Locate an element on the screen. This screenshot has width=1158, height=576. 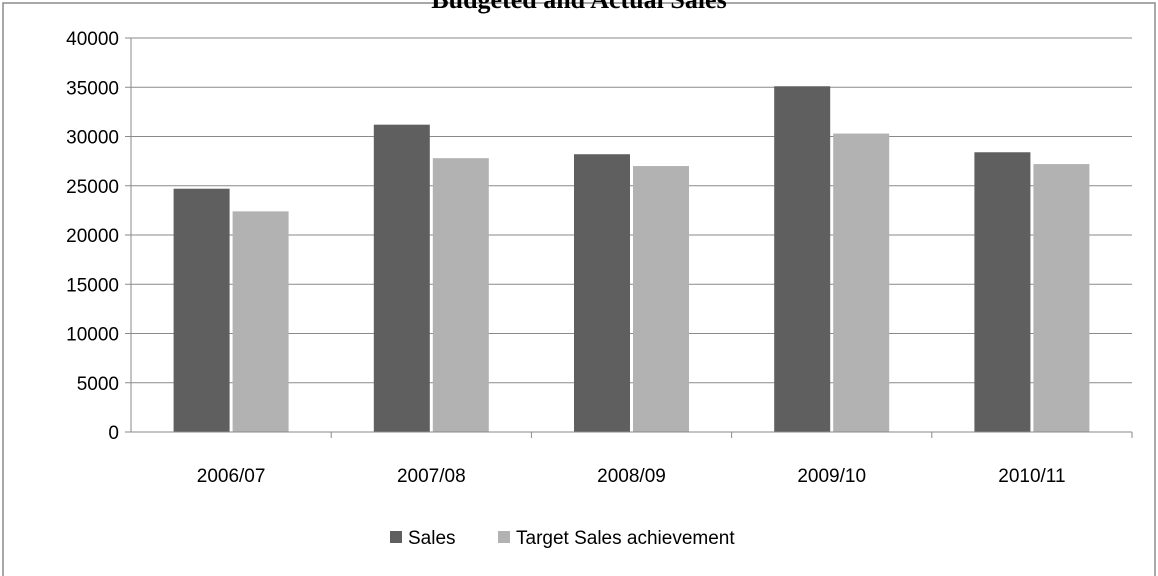
legend-label: Sales is located at coordinates (432, 538).